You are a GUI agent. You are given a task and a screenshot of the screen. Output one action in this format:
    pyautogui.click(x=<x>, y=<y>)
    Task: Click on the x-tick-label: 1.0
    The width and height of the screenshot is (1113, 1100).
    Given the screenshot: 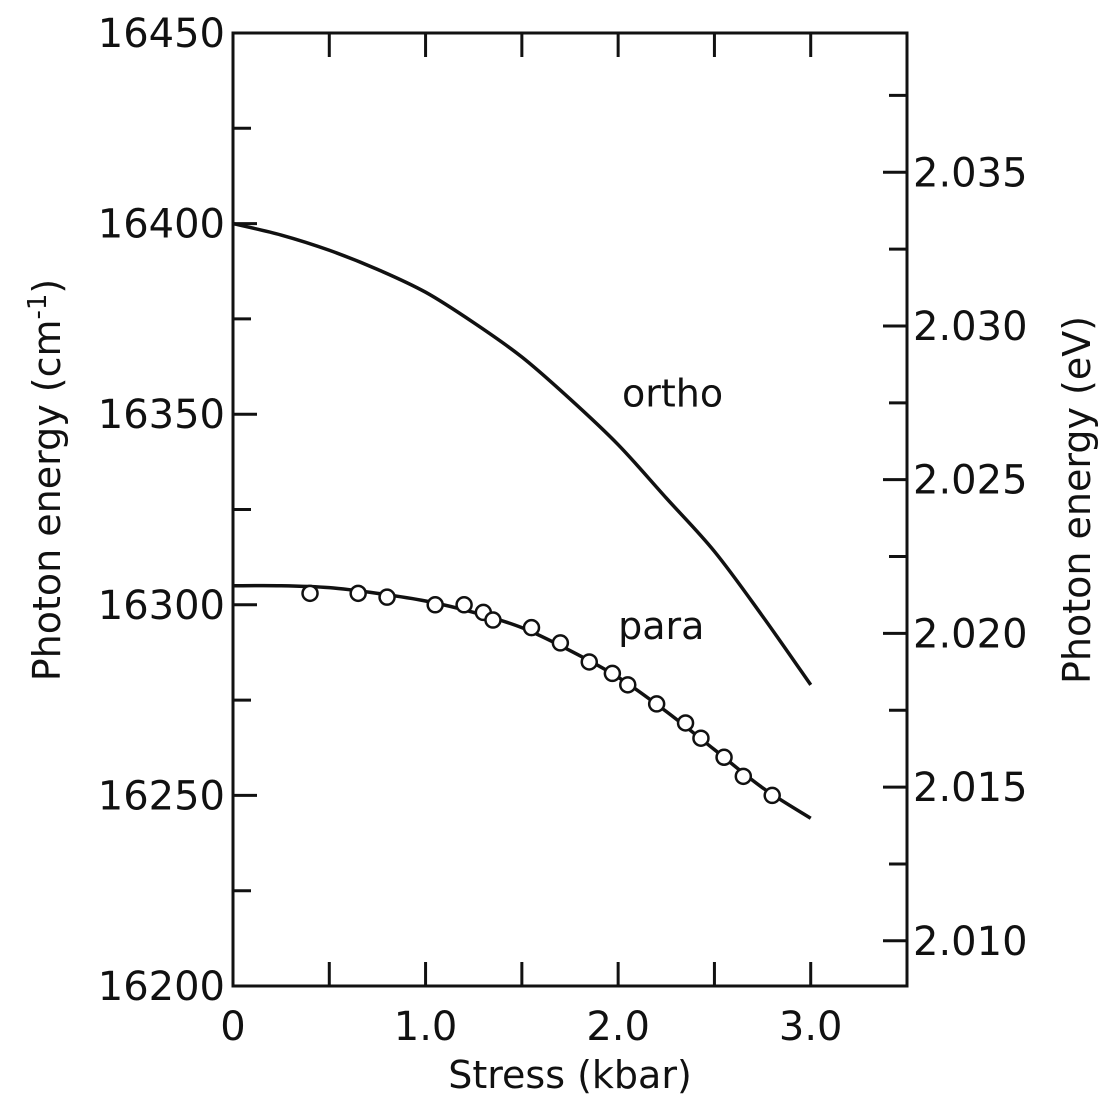 What is the action you would take?
    pyautogui.click(x=426, y=1027)
    